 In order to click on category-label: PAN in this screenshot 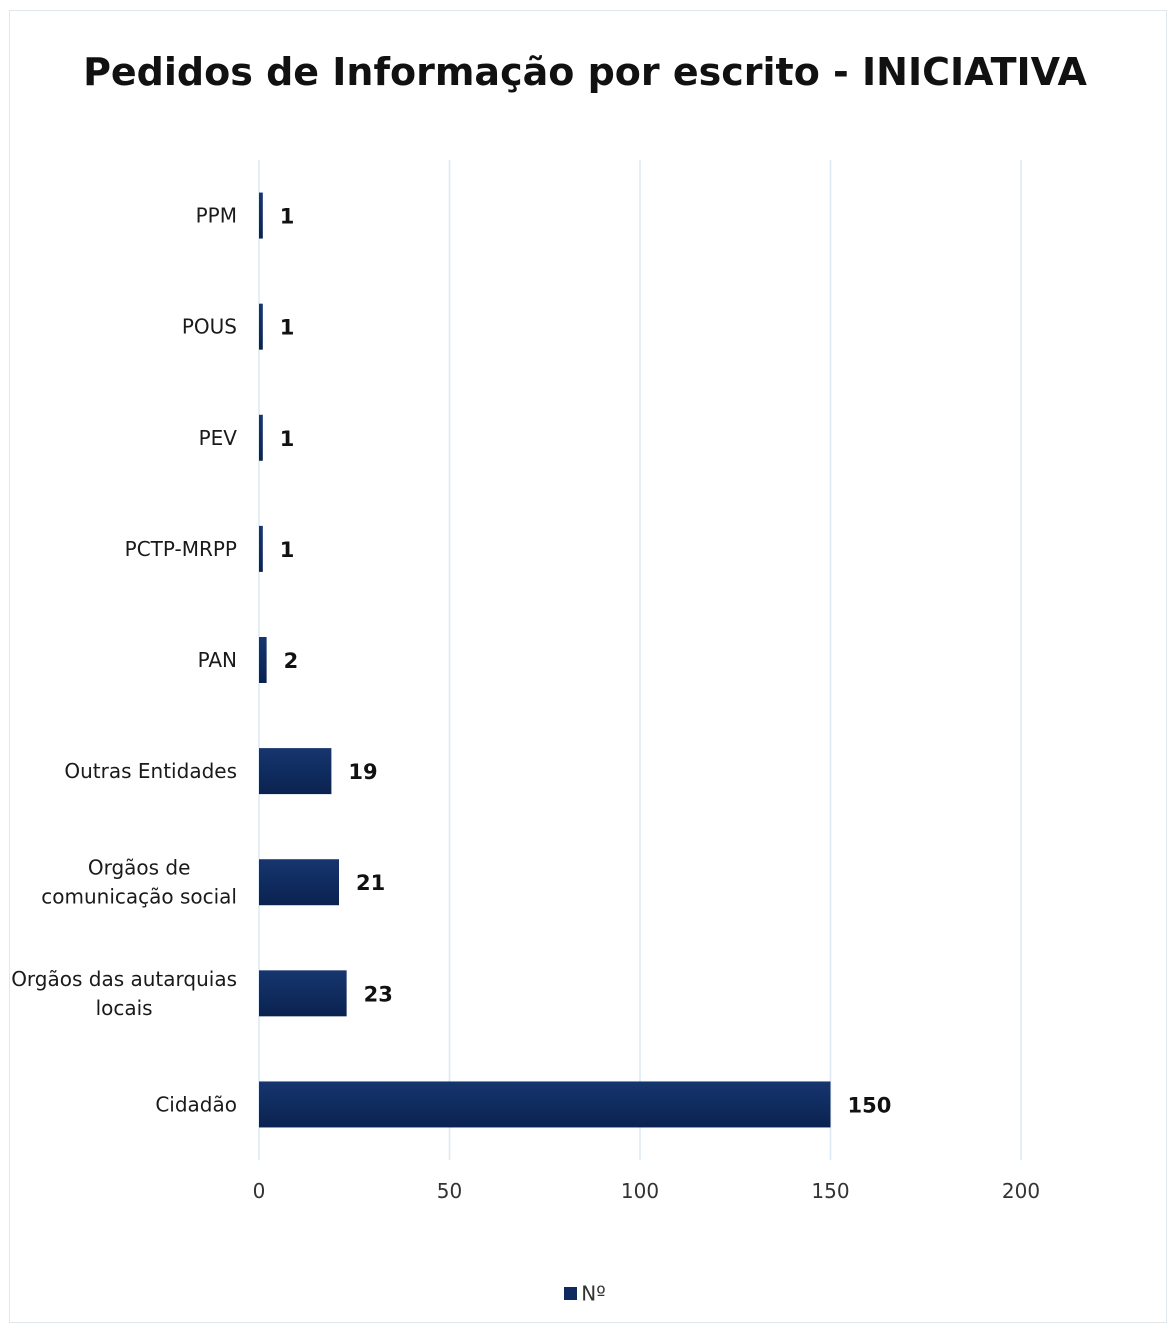, I will do `click(217, 660)`.